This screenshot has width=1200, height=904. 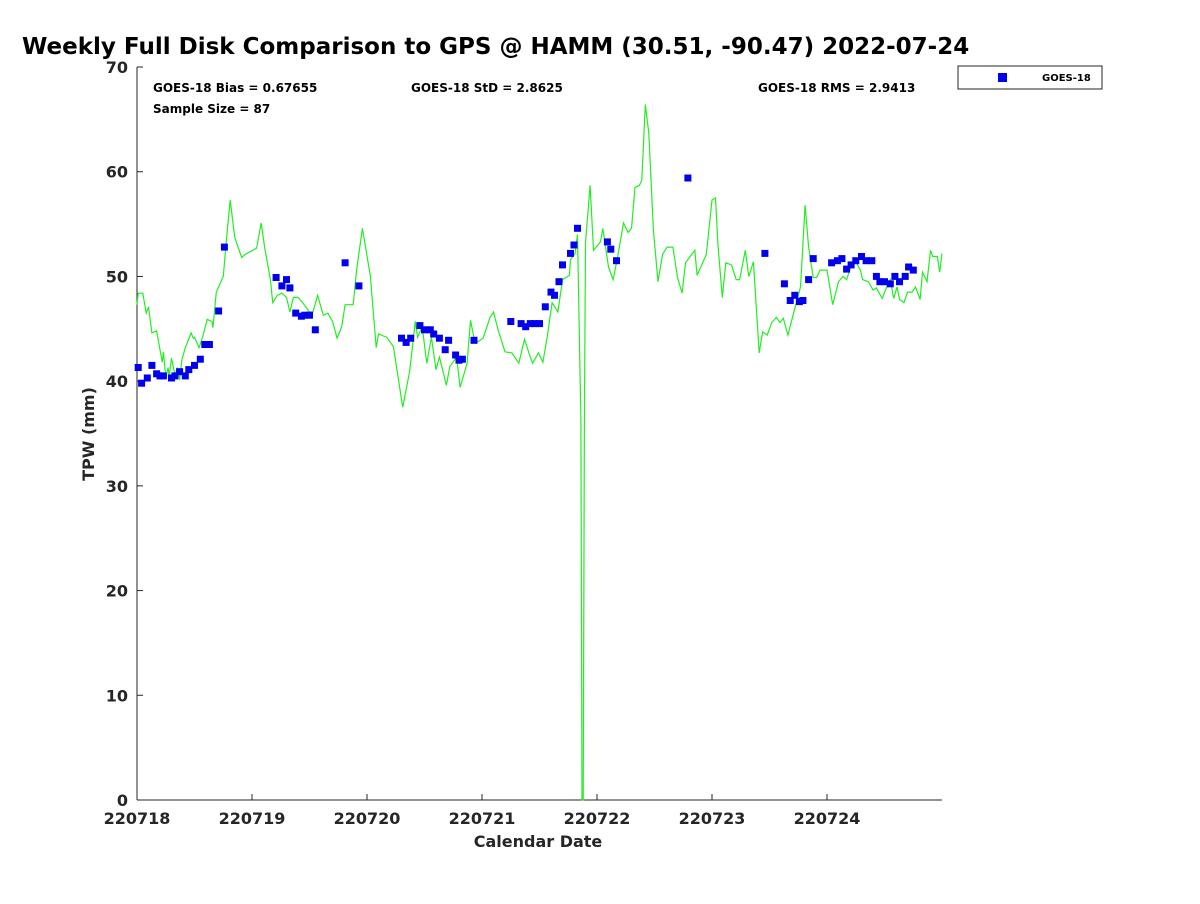 I want to click on y-tick-label: 20, so click(x=117, y=591).